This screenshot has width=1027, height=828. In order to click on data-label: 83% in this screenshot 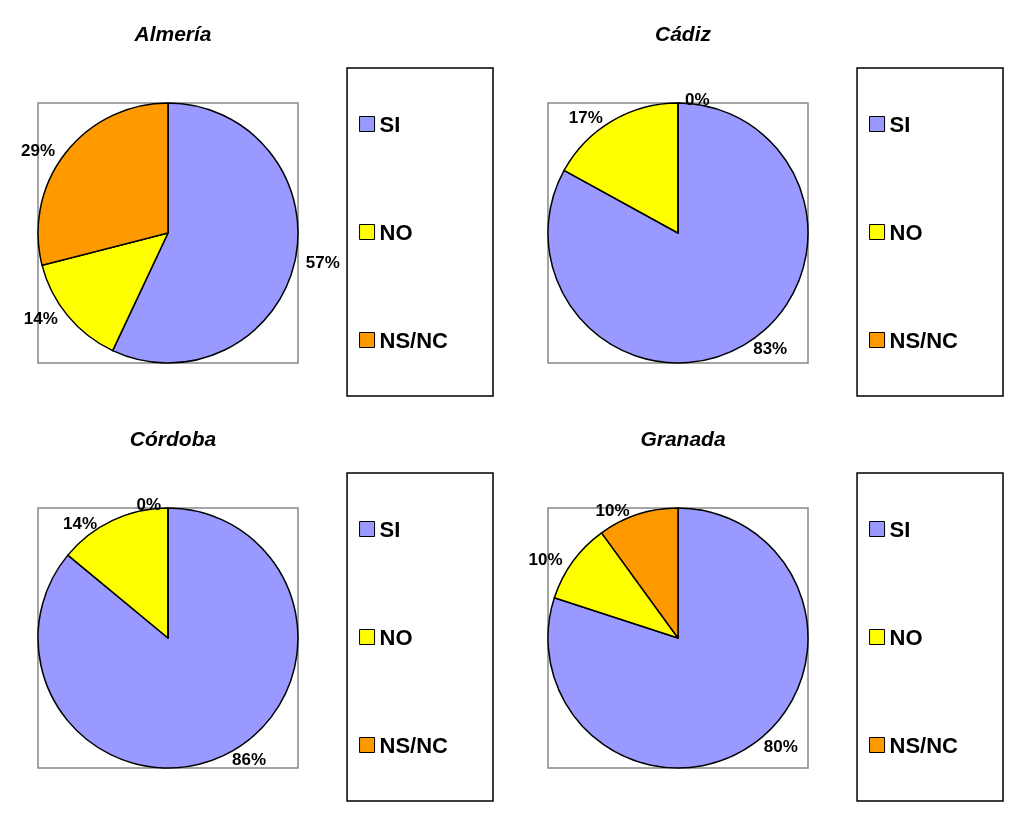, I will do `click(770, 348)`.